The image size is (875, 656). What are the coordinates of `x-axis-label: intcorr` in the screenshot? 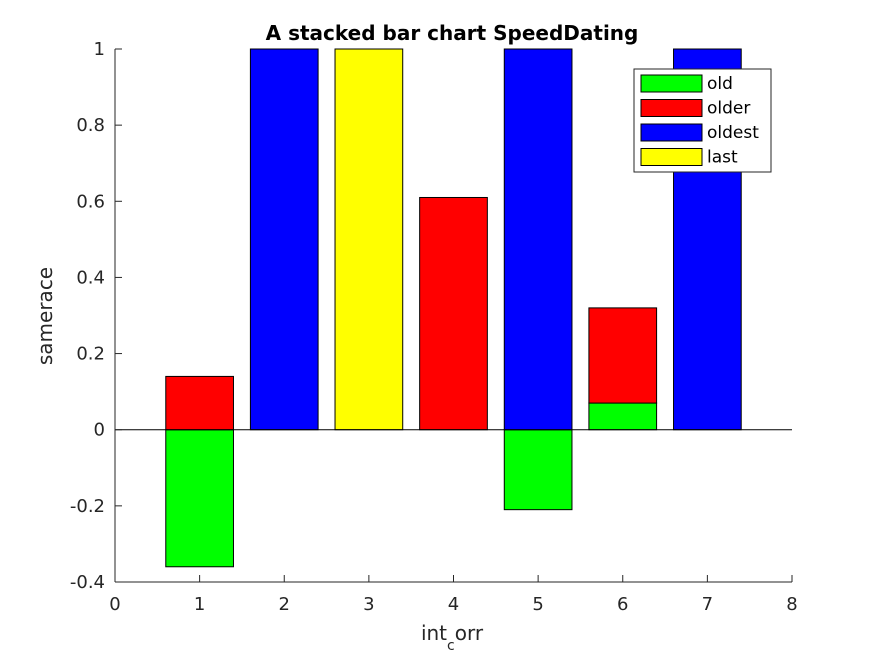 It's located at (452, 637).